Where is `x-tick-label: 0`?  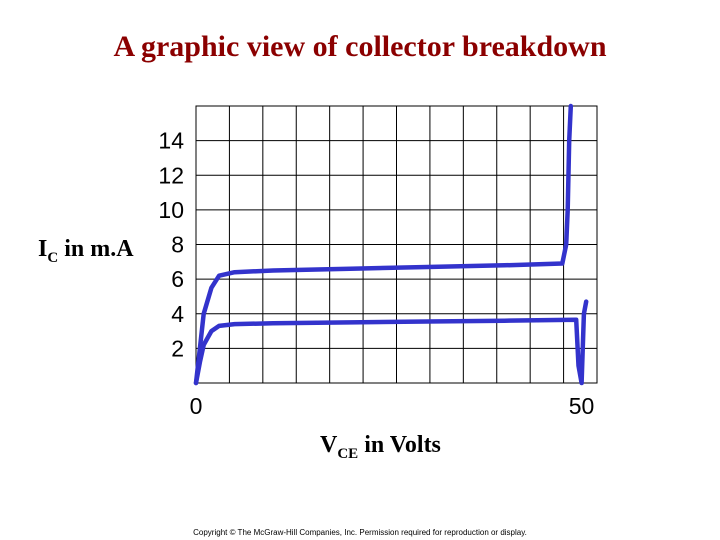
x-tick-label: 0 is located at coordinates (196, 406).